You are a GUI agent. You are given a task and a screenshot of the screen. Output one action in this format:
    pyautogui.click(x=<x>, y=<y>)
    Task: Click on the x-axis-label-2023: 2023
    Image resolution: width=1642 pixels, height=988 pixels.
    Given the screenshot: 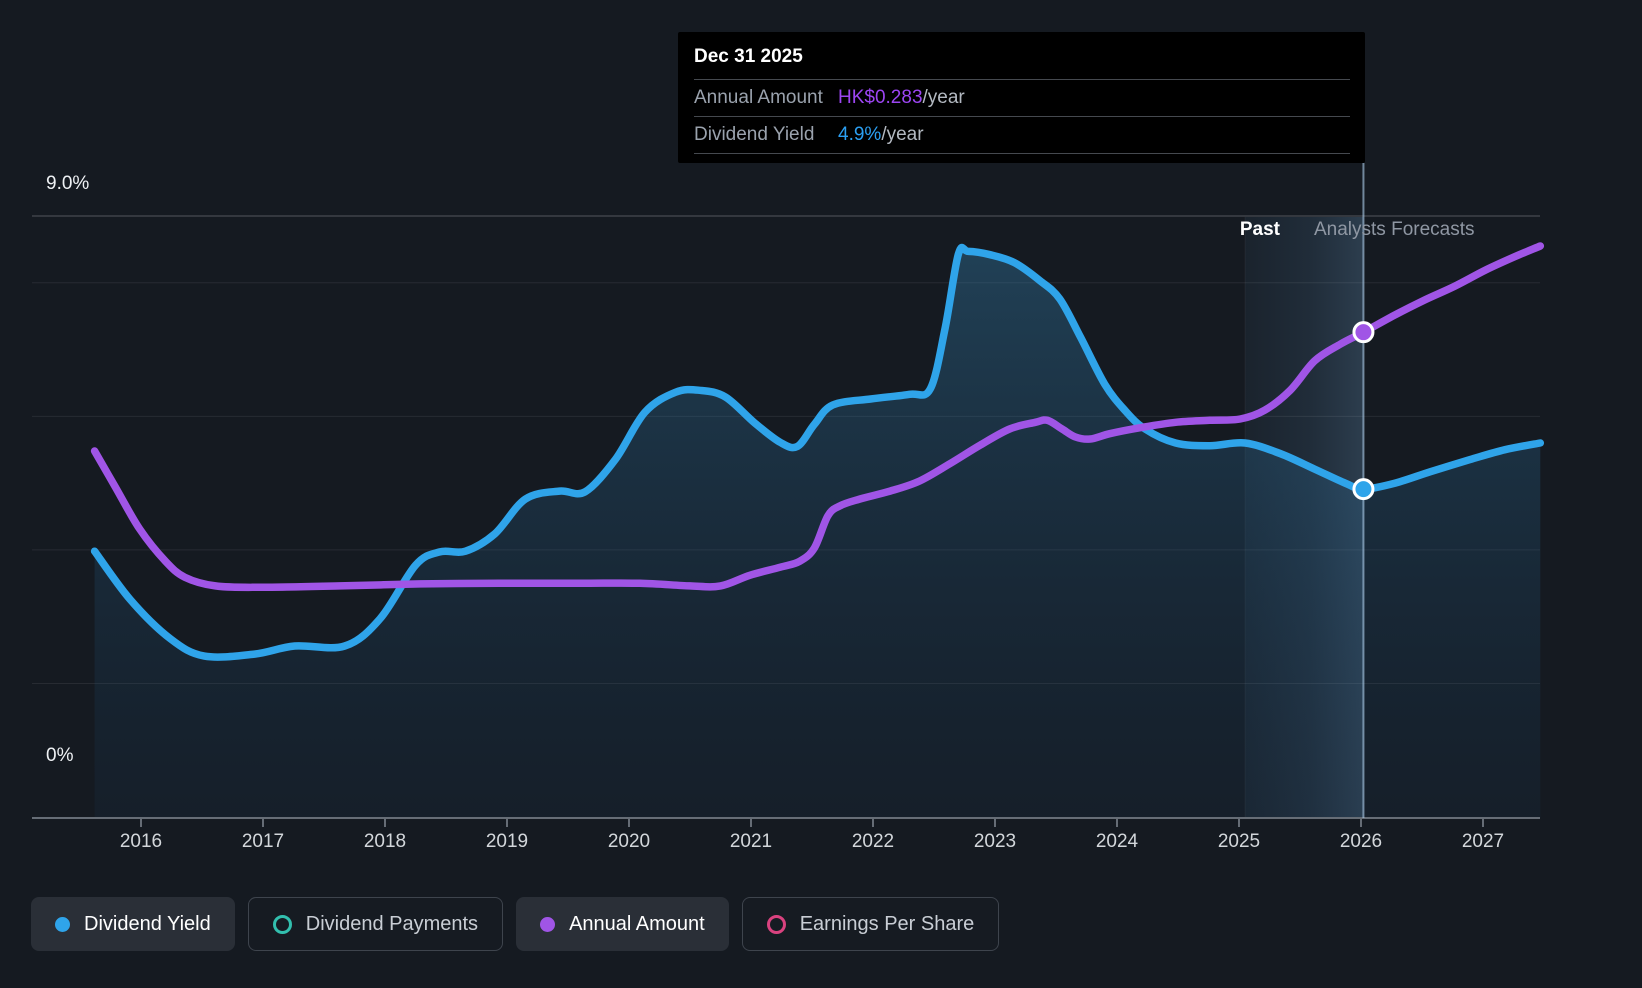 What is the action you would take?
    pyautogui.click(x=995, y=841)
    